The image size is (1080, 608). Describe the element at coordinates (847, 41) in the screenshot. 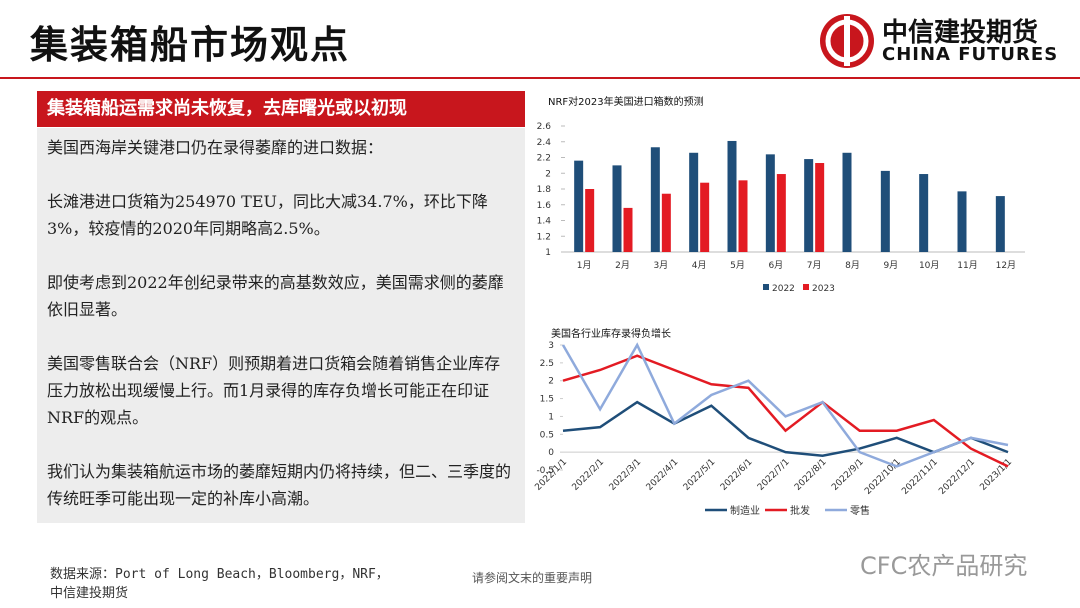

I see `logo-emblem` at that location.